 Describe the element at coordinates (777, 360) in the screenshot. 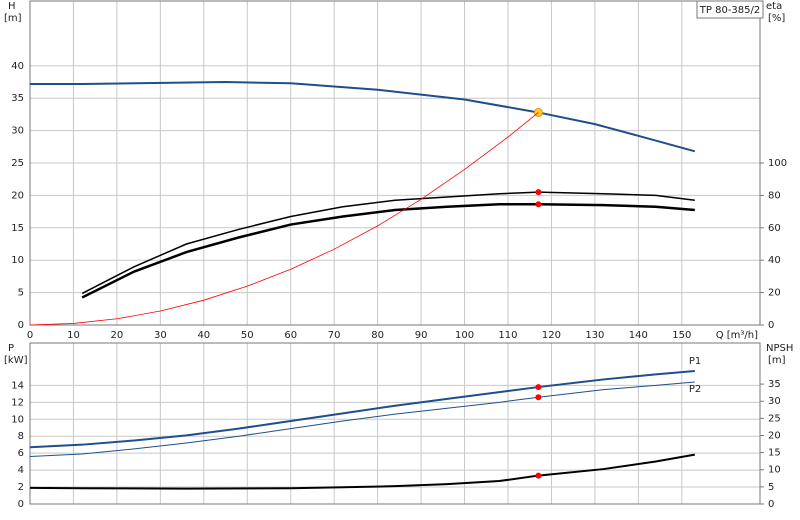

I see `y2-axis-unit: [m]` at that location.